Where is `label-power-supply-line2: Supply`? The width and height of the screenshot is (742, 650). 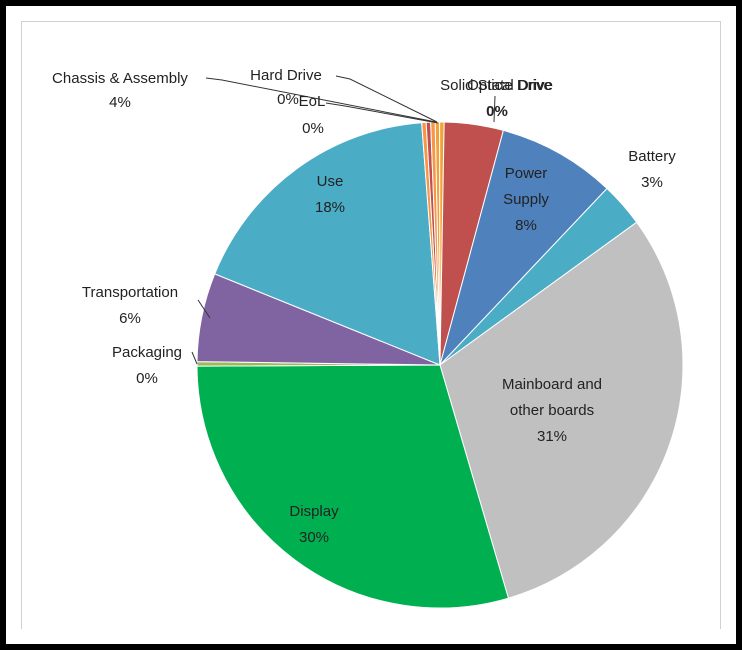
label-power-supply-line2: Supply is located at coordinates (526, 199).